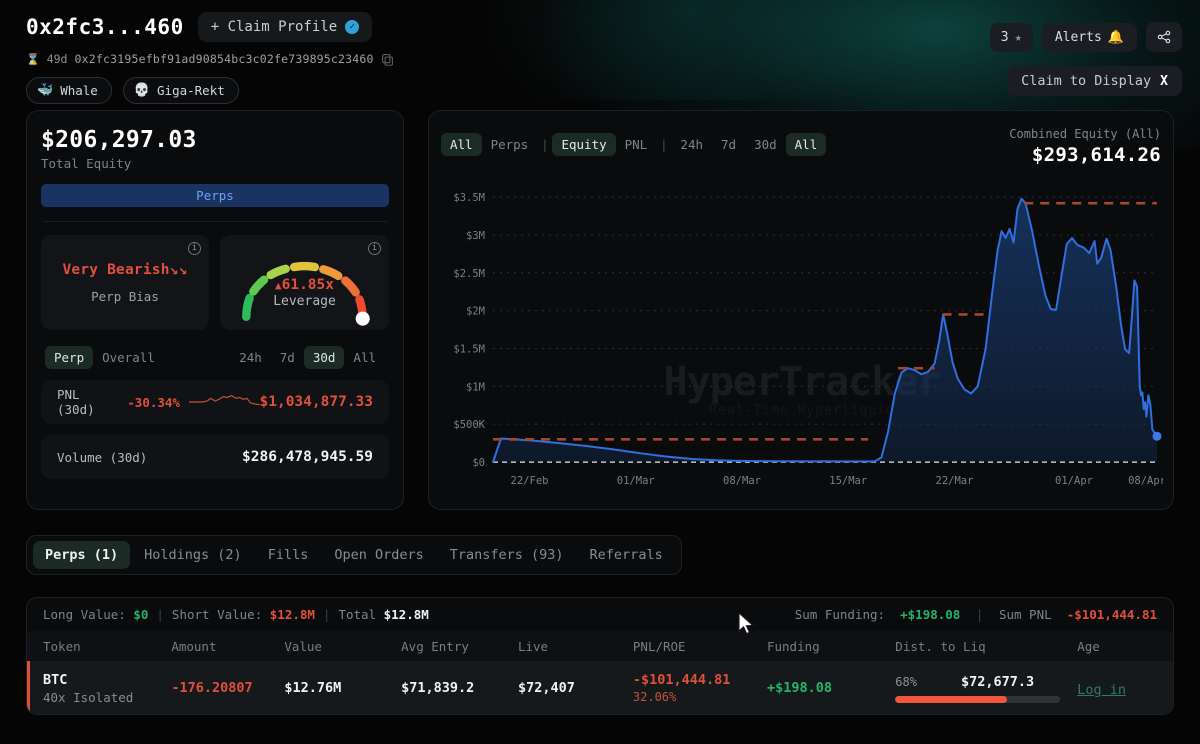 This screenshot has height=744, width=1200. I want to click on sum-pnl-label: Sum PNL, so click(1025, 614).